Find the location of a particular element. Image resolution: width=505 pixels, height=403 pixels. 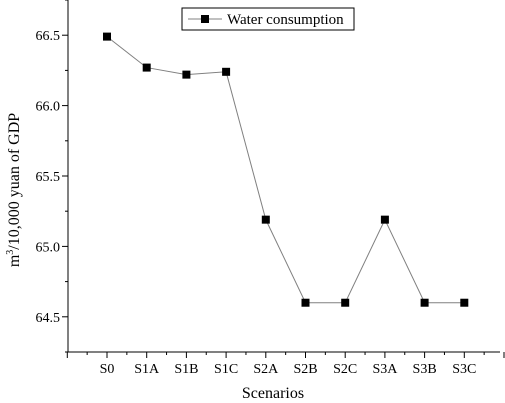

x-tick-label: S1B is located at coordinates (186, 369).